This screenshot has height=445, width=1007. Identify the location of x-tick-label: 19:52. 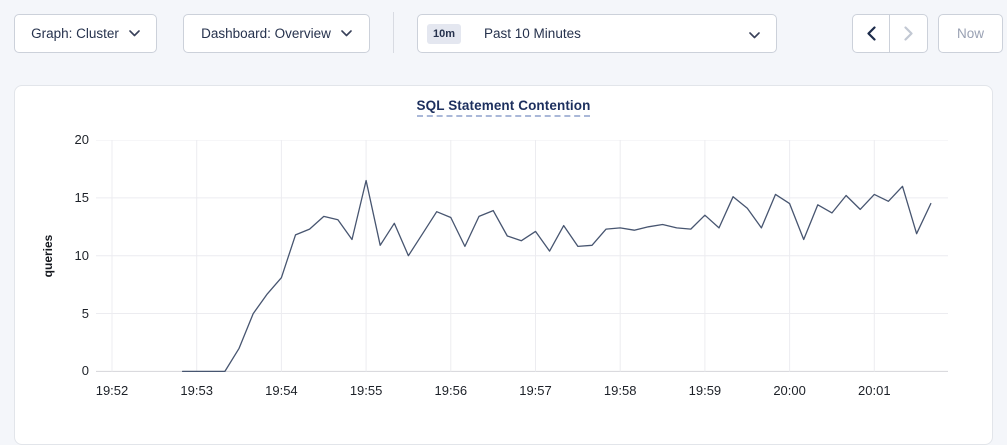
(112, 390).